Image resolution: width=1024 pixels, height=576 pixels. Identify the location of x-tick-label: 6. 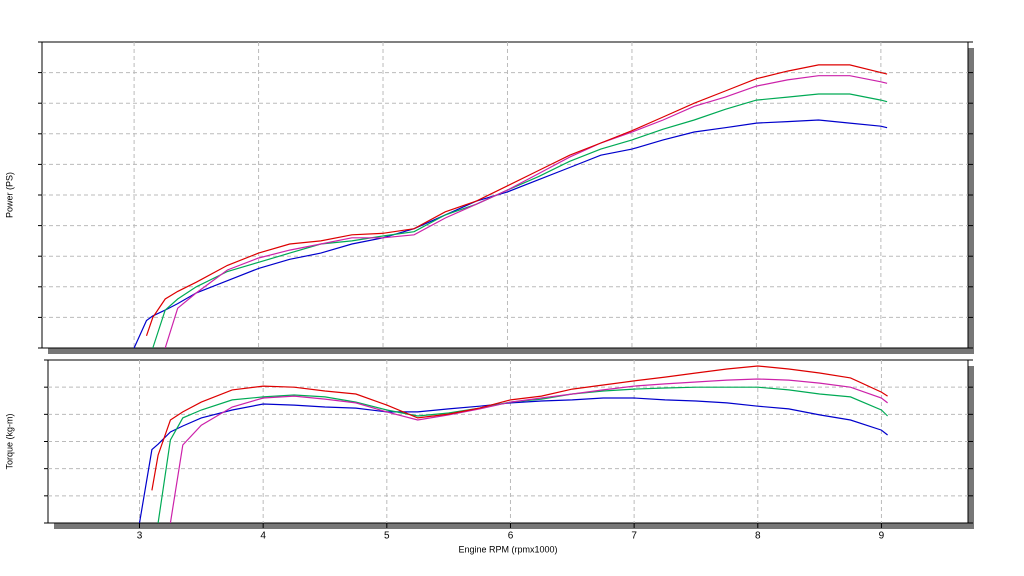
(511, 536).